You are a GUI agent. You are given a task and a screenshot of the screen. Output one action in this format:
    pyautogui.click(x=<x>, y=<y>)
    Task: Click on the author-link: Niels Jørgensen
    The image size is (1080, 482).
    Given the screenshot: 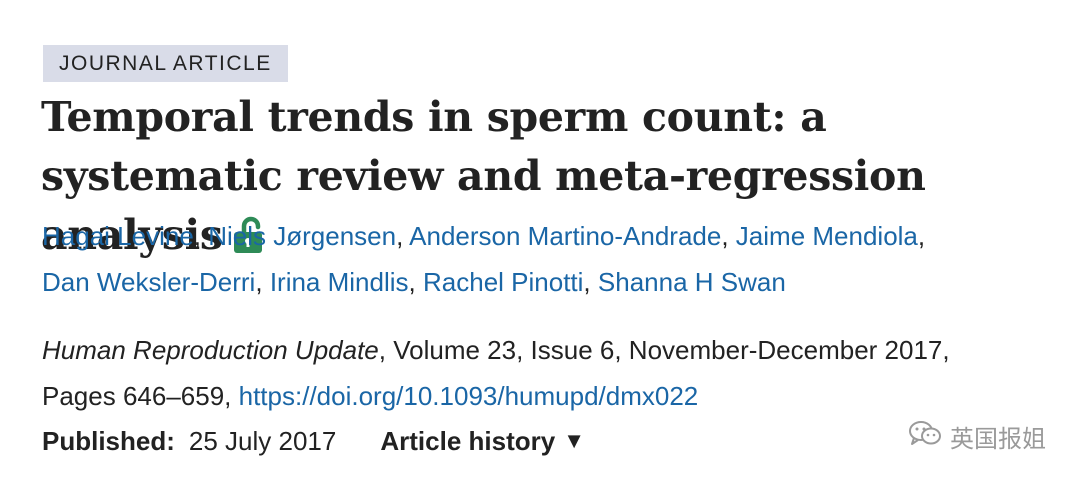 What is the action you would take?
    pyautogui.click(x=302, y=236)
    